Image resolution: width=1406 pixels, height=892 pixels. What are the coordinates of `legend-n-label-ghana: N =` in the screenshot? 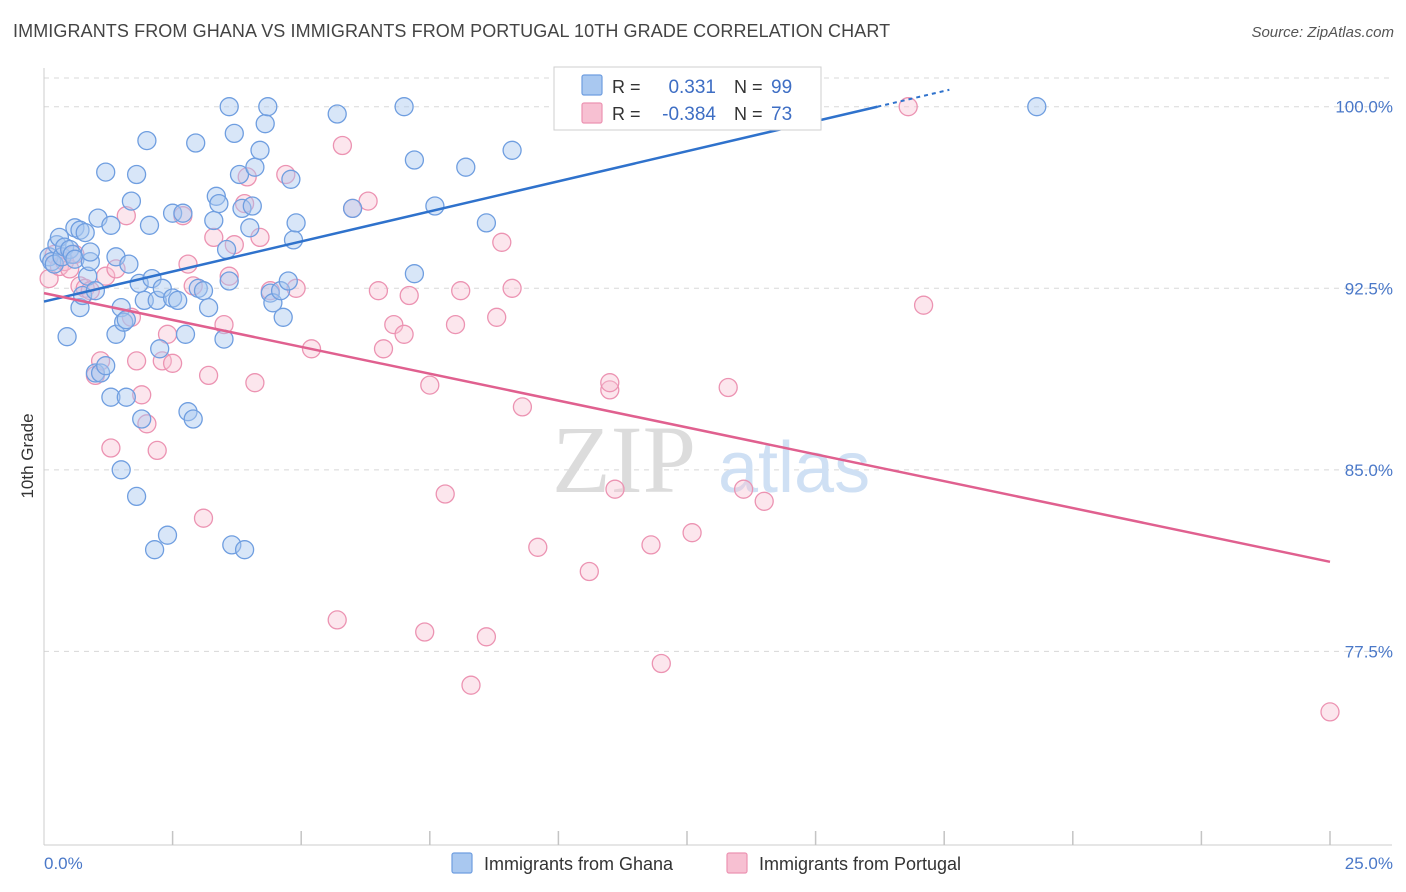 It's located at (748, 87).